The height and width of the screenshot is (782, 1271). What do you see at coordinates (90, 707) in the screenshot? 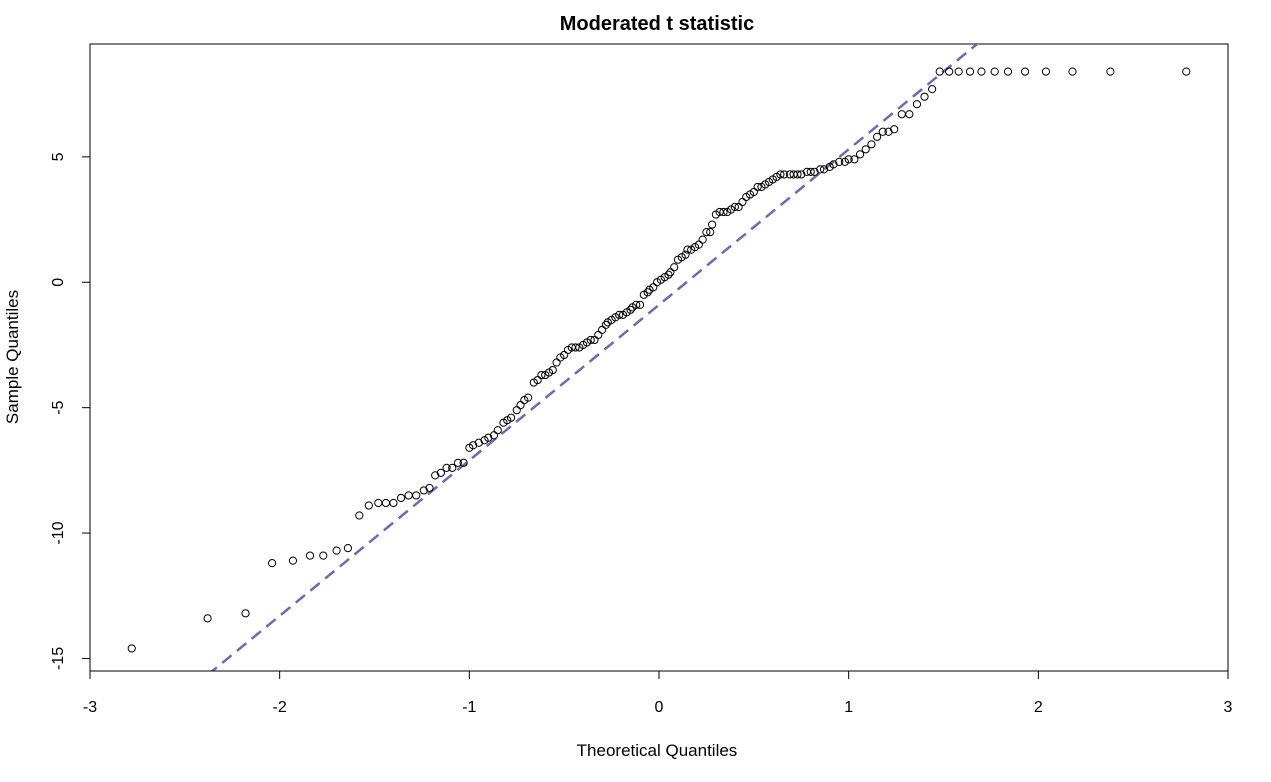
I see `x-tick-label: -3` at bounding box center [90, 707].